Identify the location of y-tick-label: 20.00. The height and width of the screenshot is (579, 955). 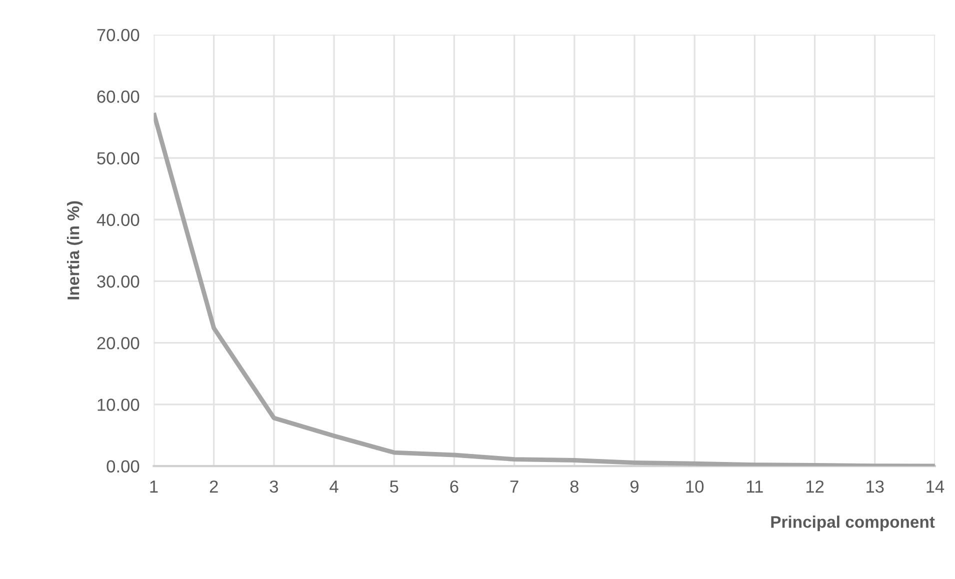
(118, 343).